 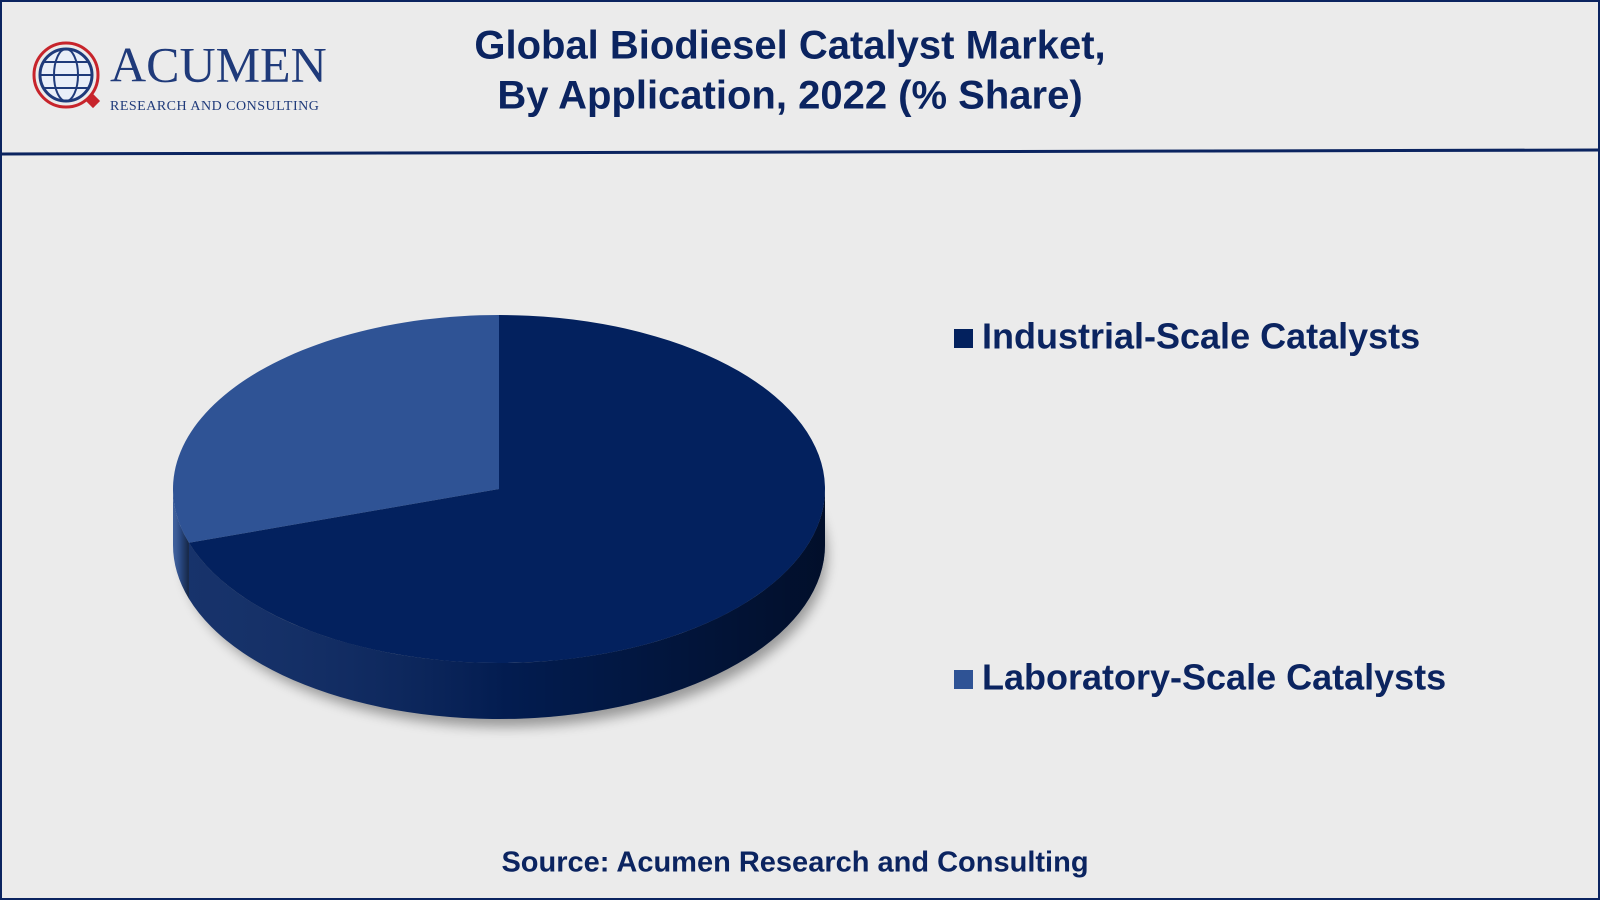 I want to click on logo-ring, so click(x=66, y=75).